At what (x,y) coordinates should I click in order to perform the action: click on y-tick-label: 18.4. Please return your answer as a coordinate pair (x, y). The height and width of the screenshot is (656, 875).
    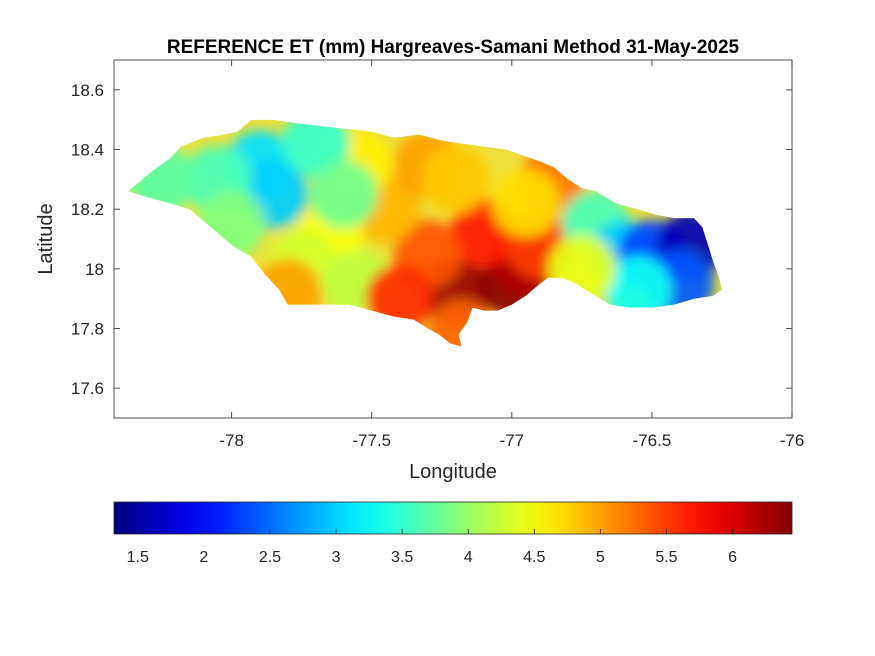
    Looking at the image, I should click on (87, 150).